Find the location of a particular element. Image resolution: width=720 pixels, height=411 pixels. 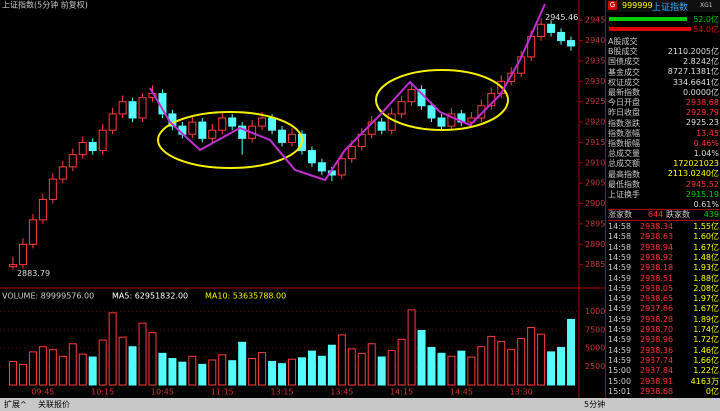

tick-volume: 1.89亿 is located at coordinates (706, 319).